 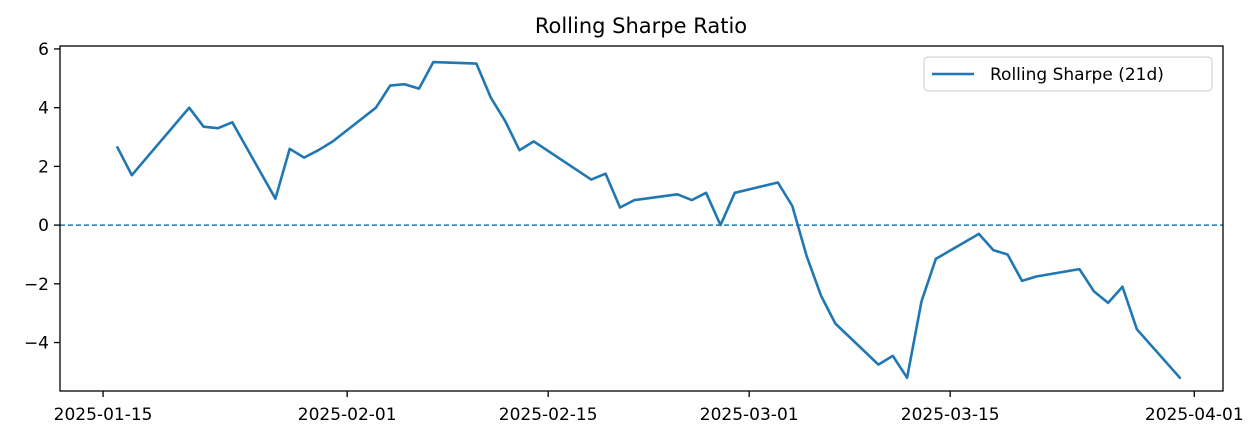 I want to click on legend: Rolling Sharpe (21d), so click(x=1068, y=74).